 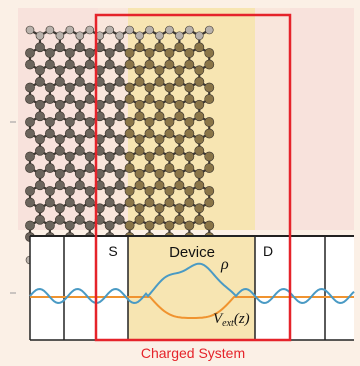 I want to click on source-label: S, so click(x=112, y=251).